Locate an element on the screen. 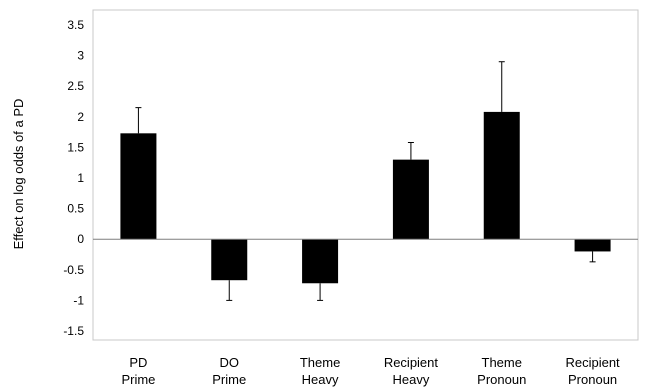 The height and width of the screenshot is (390, 646). y-tick-label: 3.5 is located at coordinates (75, 25).